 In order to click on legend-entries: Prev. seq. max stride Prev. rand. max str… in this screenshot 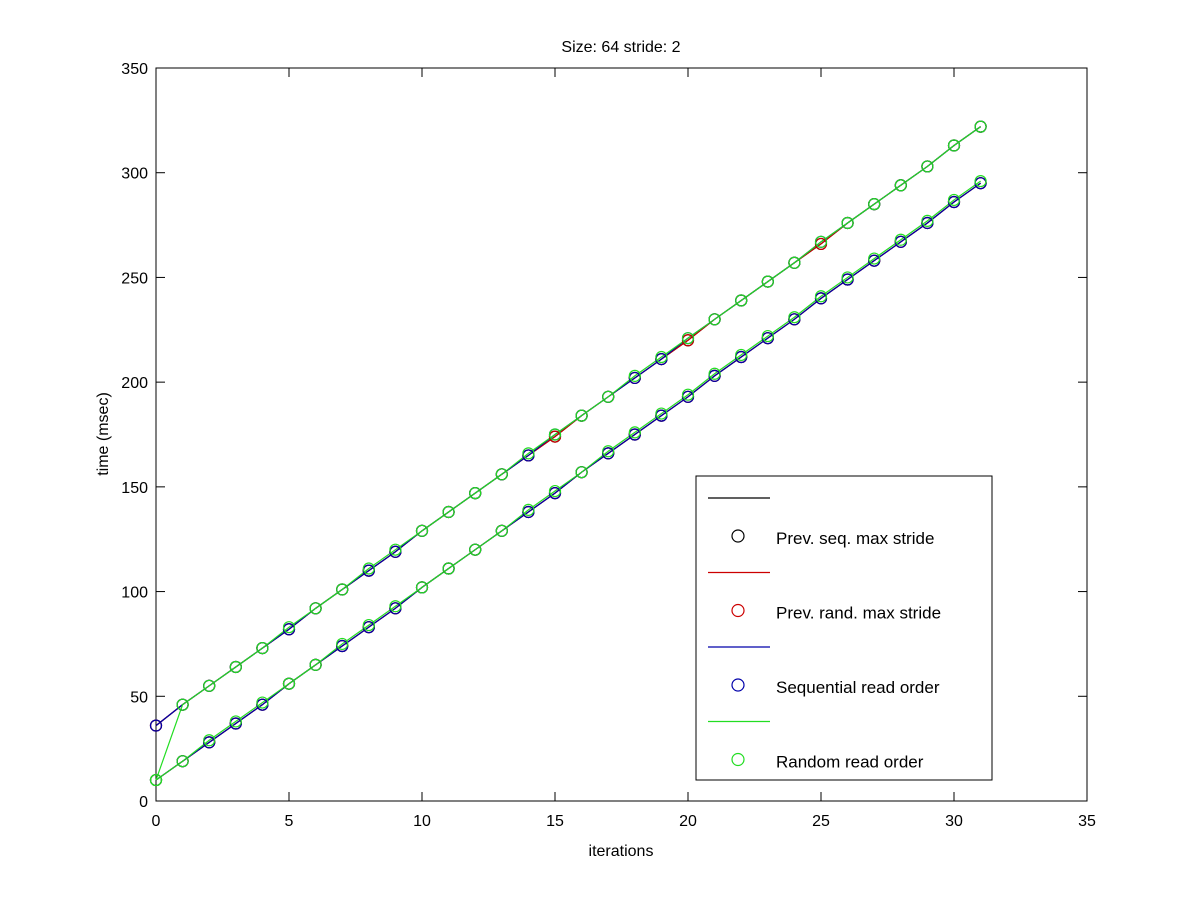, I will do `click(824, 634)`.